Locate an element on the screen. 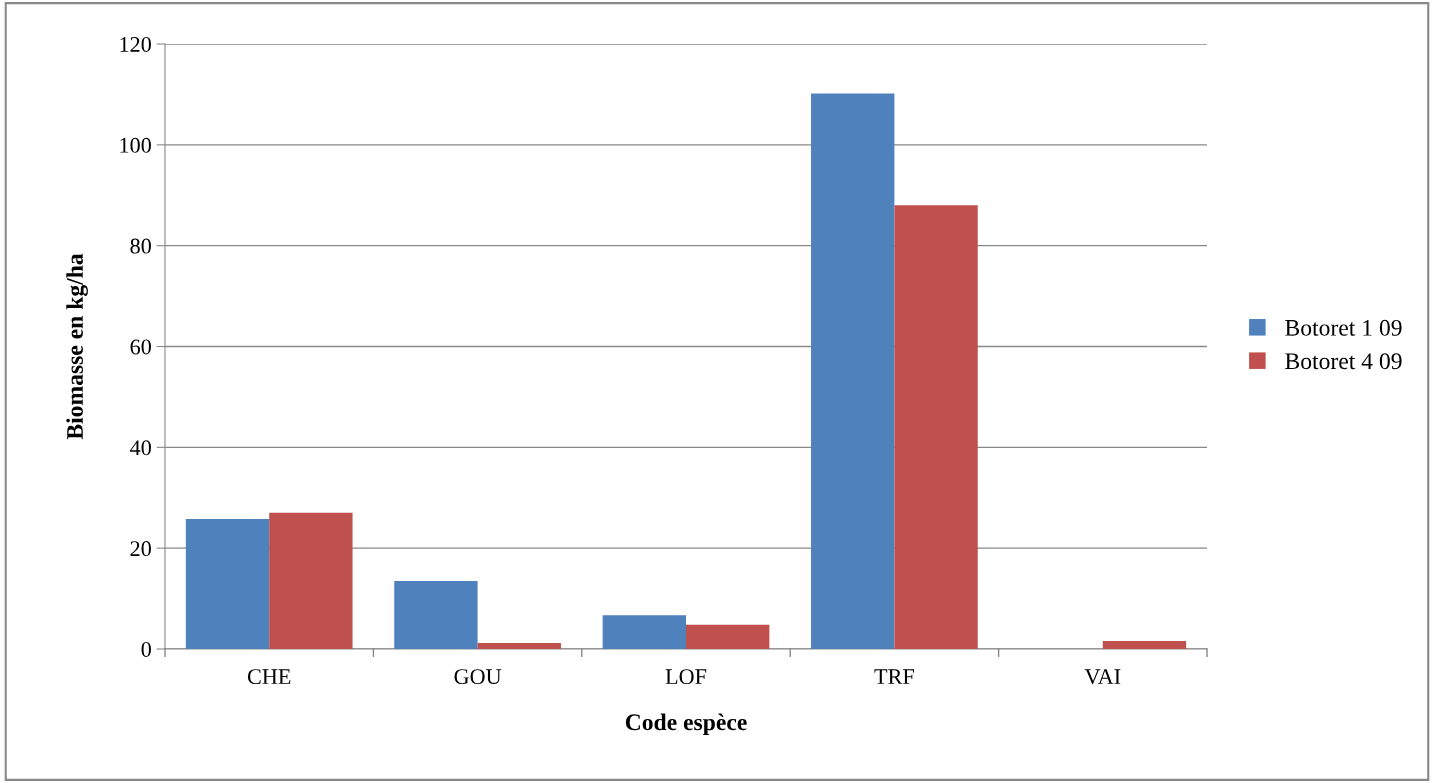  x-axis-title: Code espèce is located at coordinates (686, 724).